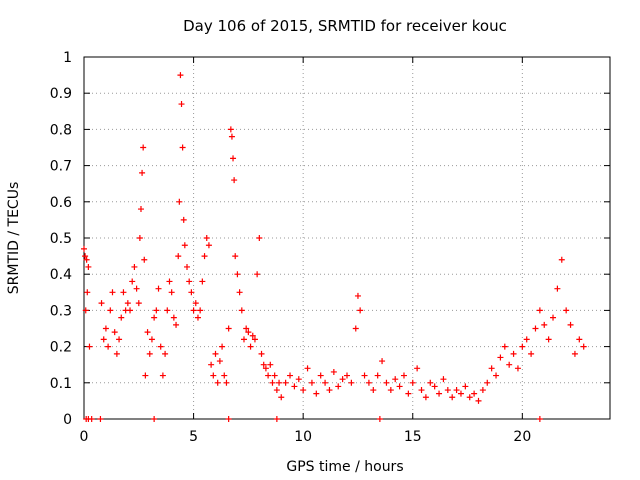 The height and width of the screenshot is (480, 640). What do you see at coordinates (61, 239) in the screenshot?
I see `y-tick-label: 0.5` at bounding box center [61, 239].